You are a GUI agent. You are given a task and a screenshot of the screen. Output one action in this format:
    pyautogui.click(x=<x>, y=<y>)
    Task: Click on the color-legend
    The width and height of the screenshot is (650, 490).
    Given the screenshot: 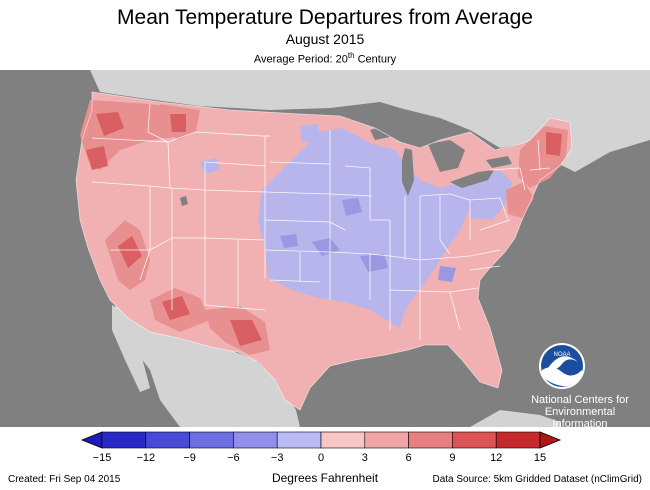 What is the action you would take?
    pyautogui.click(x=325, y=445)
    